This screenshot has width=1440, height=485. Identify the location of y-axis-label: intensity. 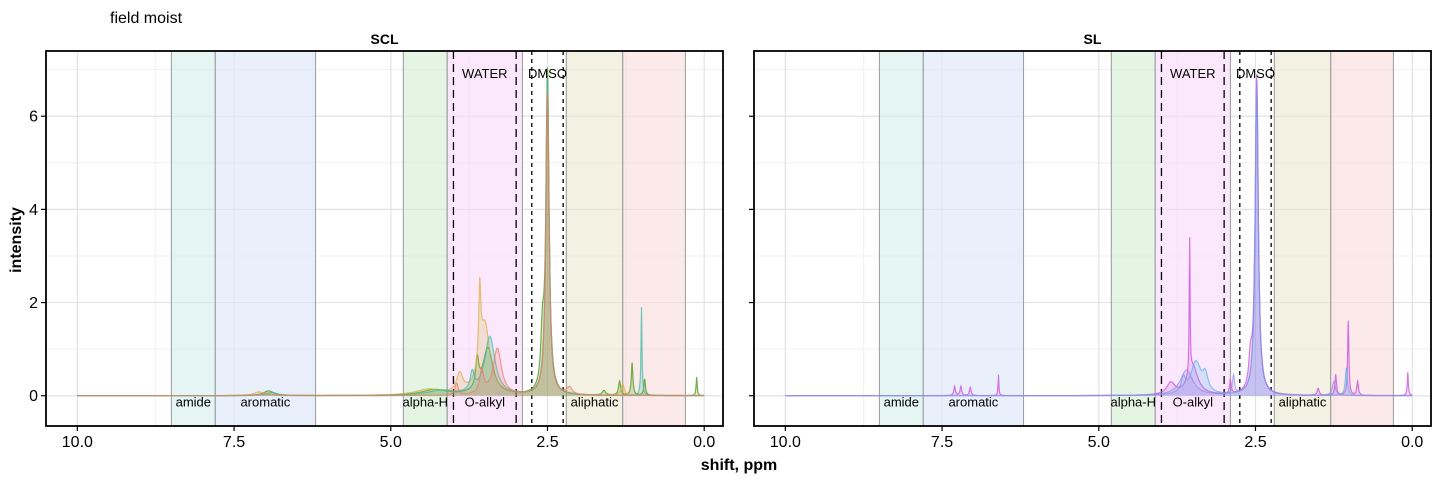
(16, 240).